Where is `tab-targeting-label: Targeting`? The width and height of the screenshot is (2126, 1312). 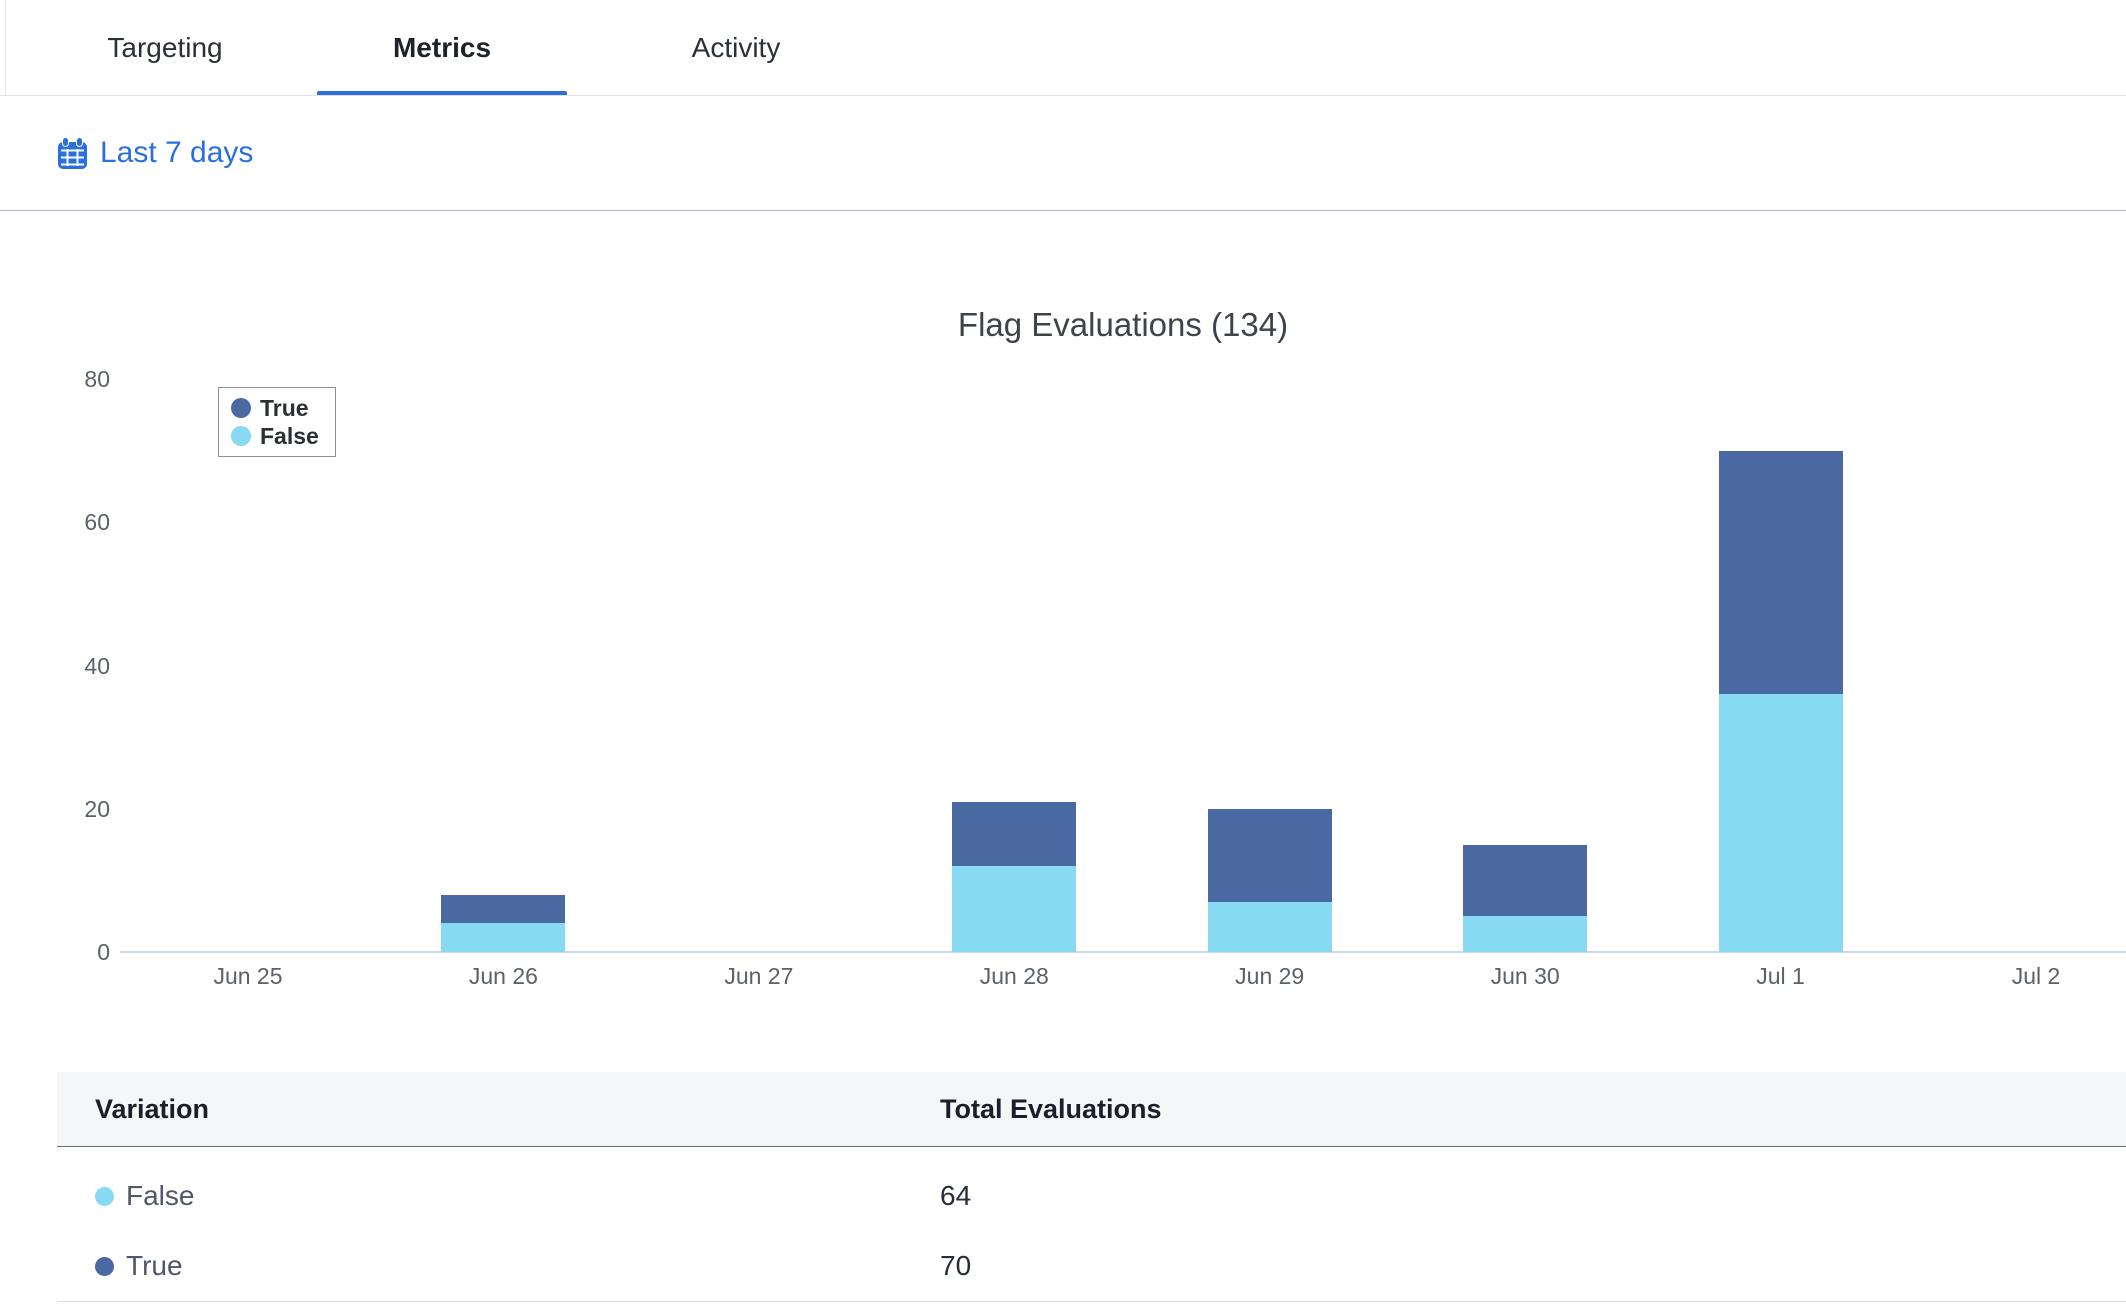
tab-targeting-label: Targeting is located at coordinates (165, 47).